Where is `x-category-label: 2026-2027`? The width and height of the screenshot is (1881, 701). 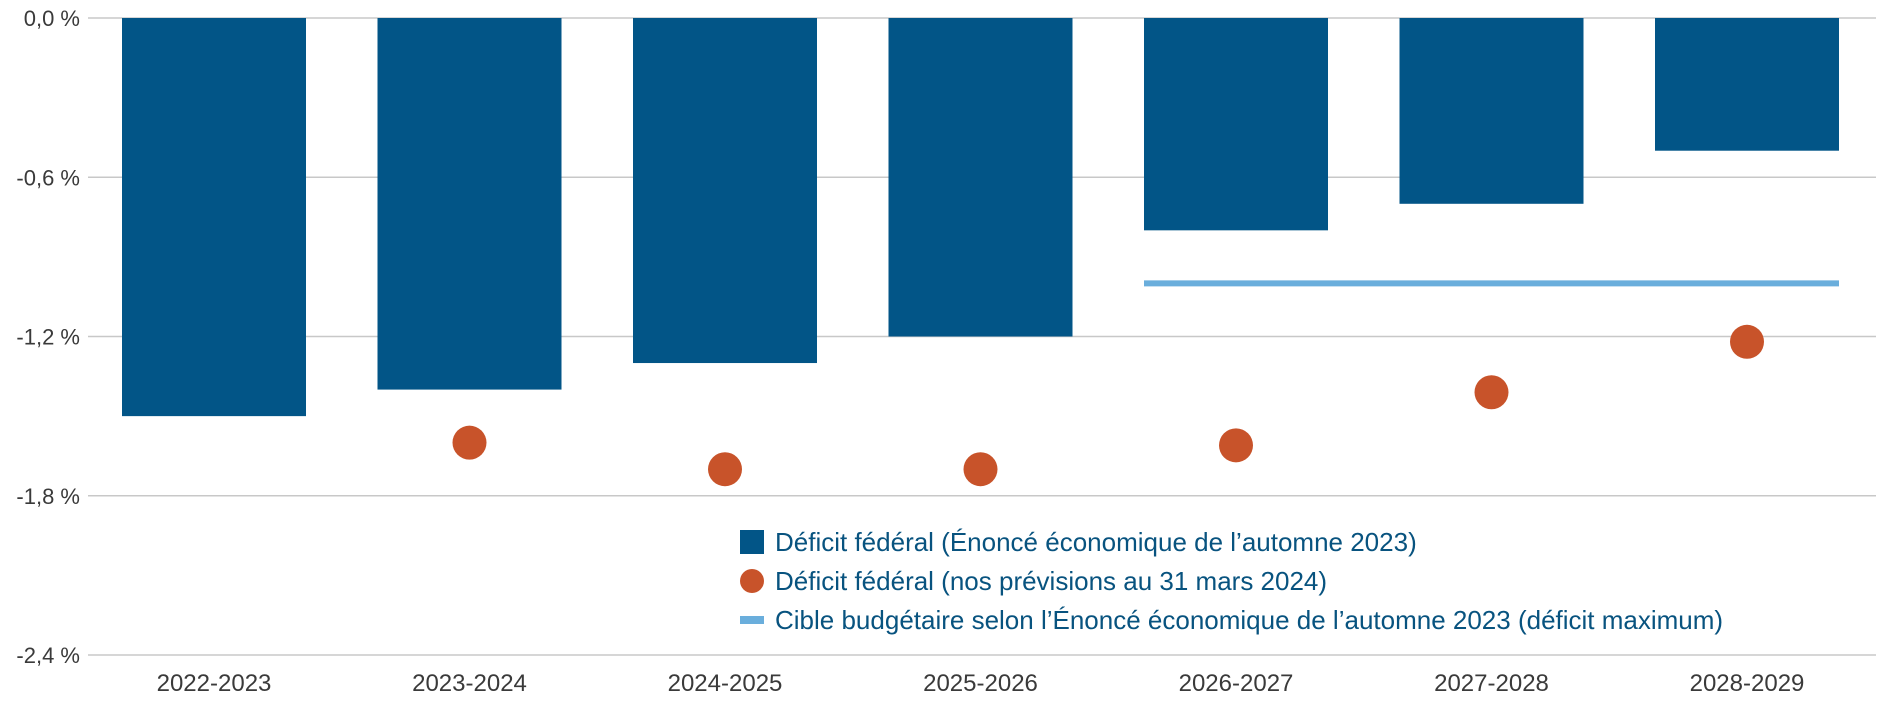
x-category-label: 2026-2027 is located at coordinates (1236, 683).